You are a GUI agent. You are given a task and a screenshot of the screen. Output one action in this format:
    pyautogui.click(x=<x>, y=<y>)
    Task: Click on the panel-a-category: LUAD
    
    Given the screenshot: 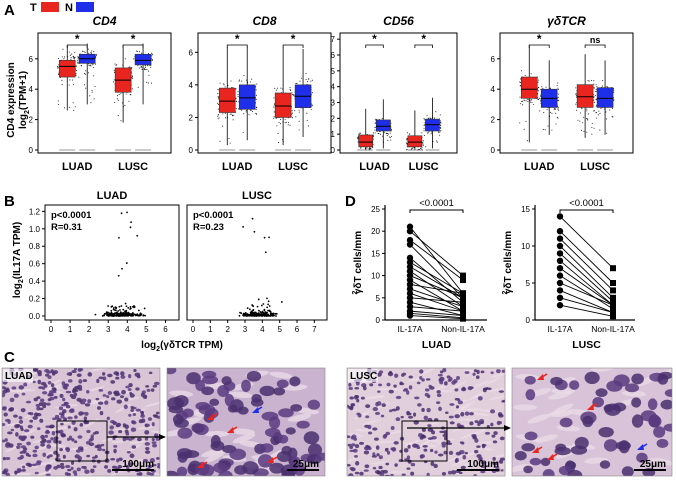 What is the action you would take?
    pyautogui.click(x=539, y=167)
    